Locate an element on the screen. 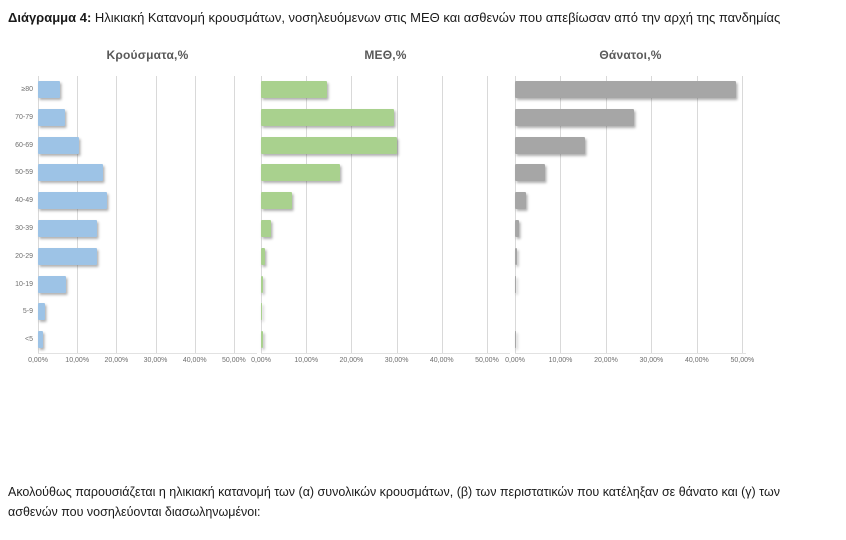 The image size is (846, 540). chart-deaths-plot is located at coordinates (630, 214).